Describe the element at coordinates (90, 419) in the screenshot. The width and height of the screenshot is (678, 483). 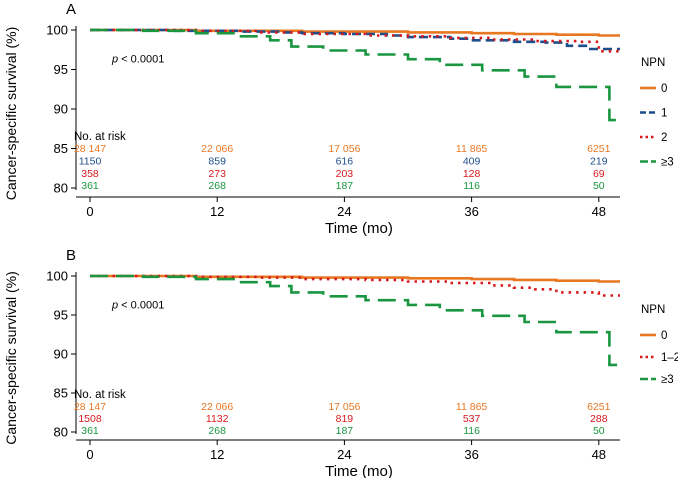
I see `risk-count: 1508` at that location.